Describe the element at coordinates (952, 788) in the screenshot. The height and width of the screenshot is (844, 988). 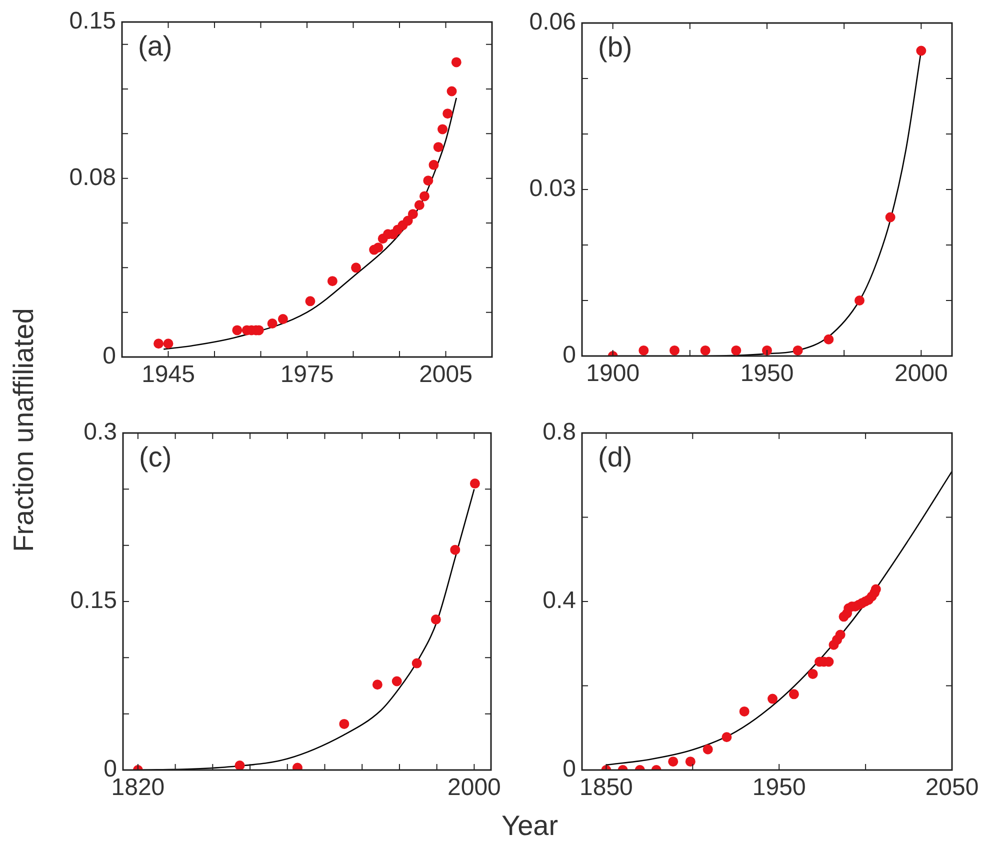
I see `x-tick-label: 2050` at that location.